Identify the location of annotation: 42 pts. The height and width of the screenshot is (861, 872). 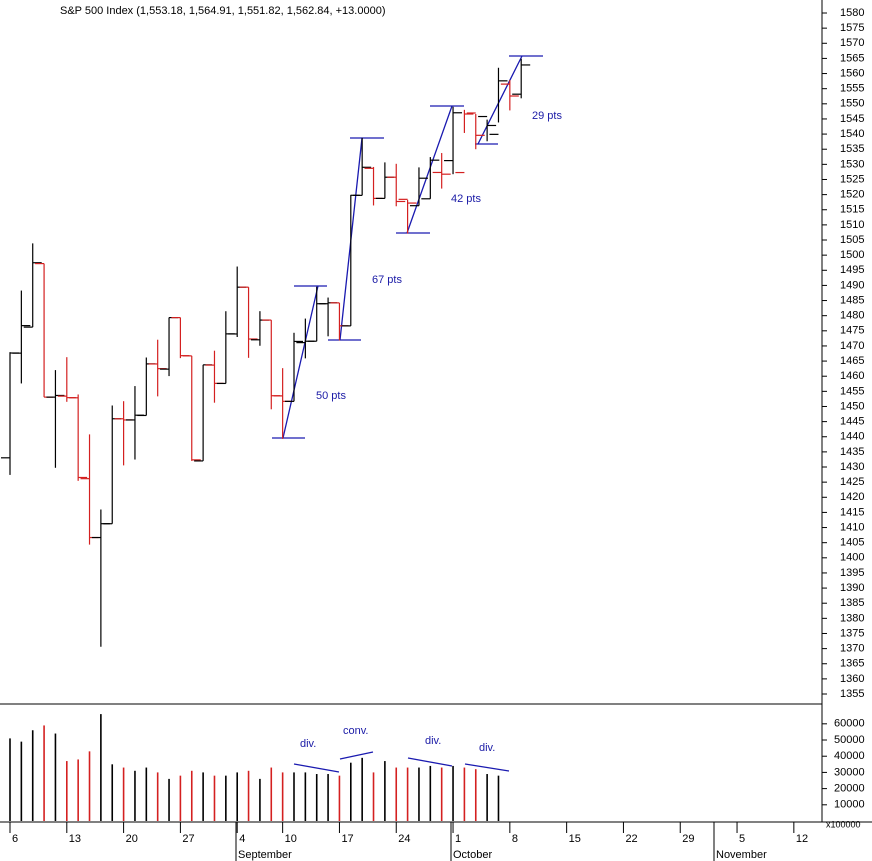
(466, 199).